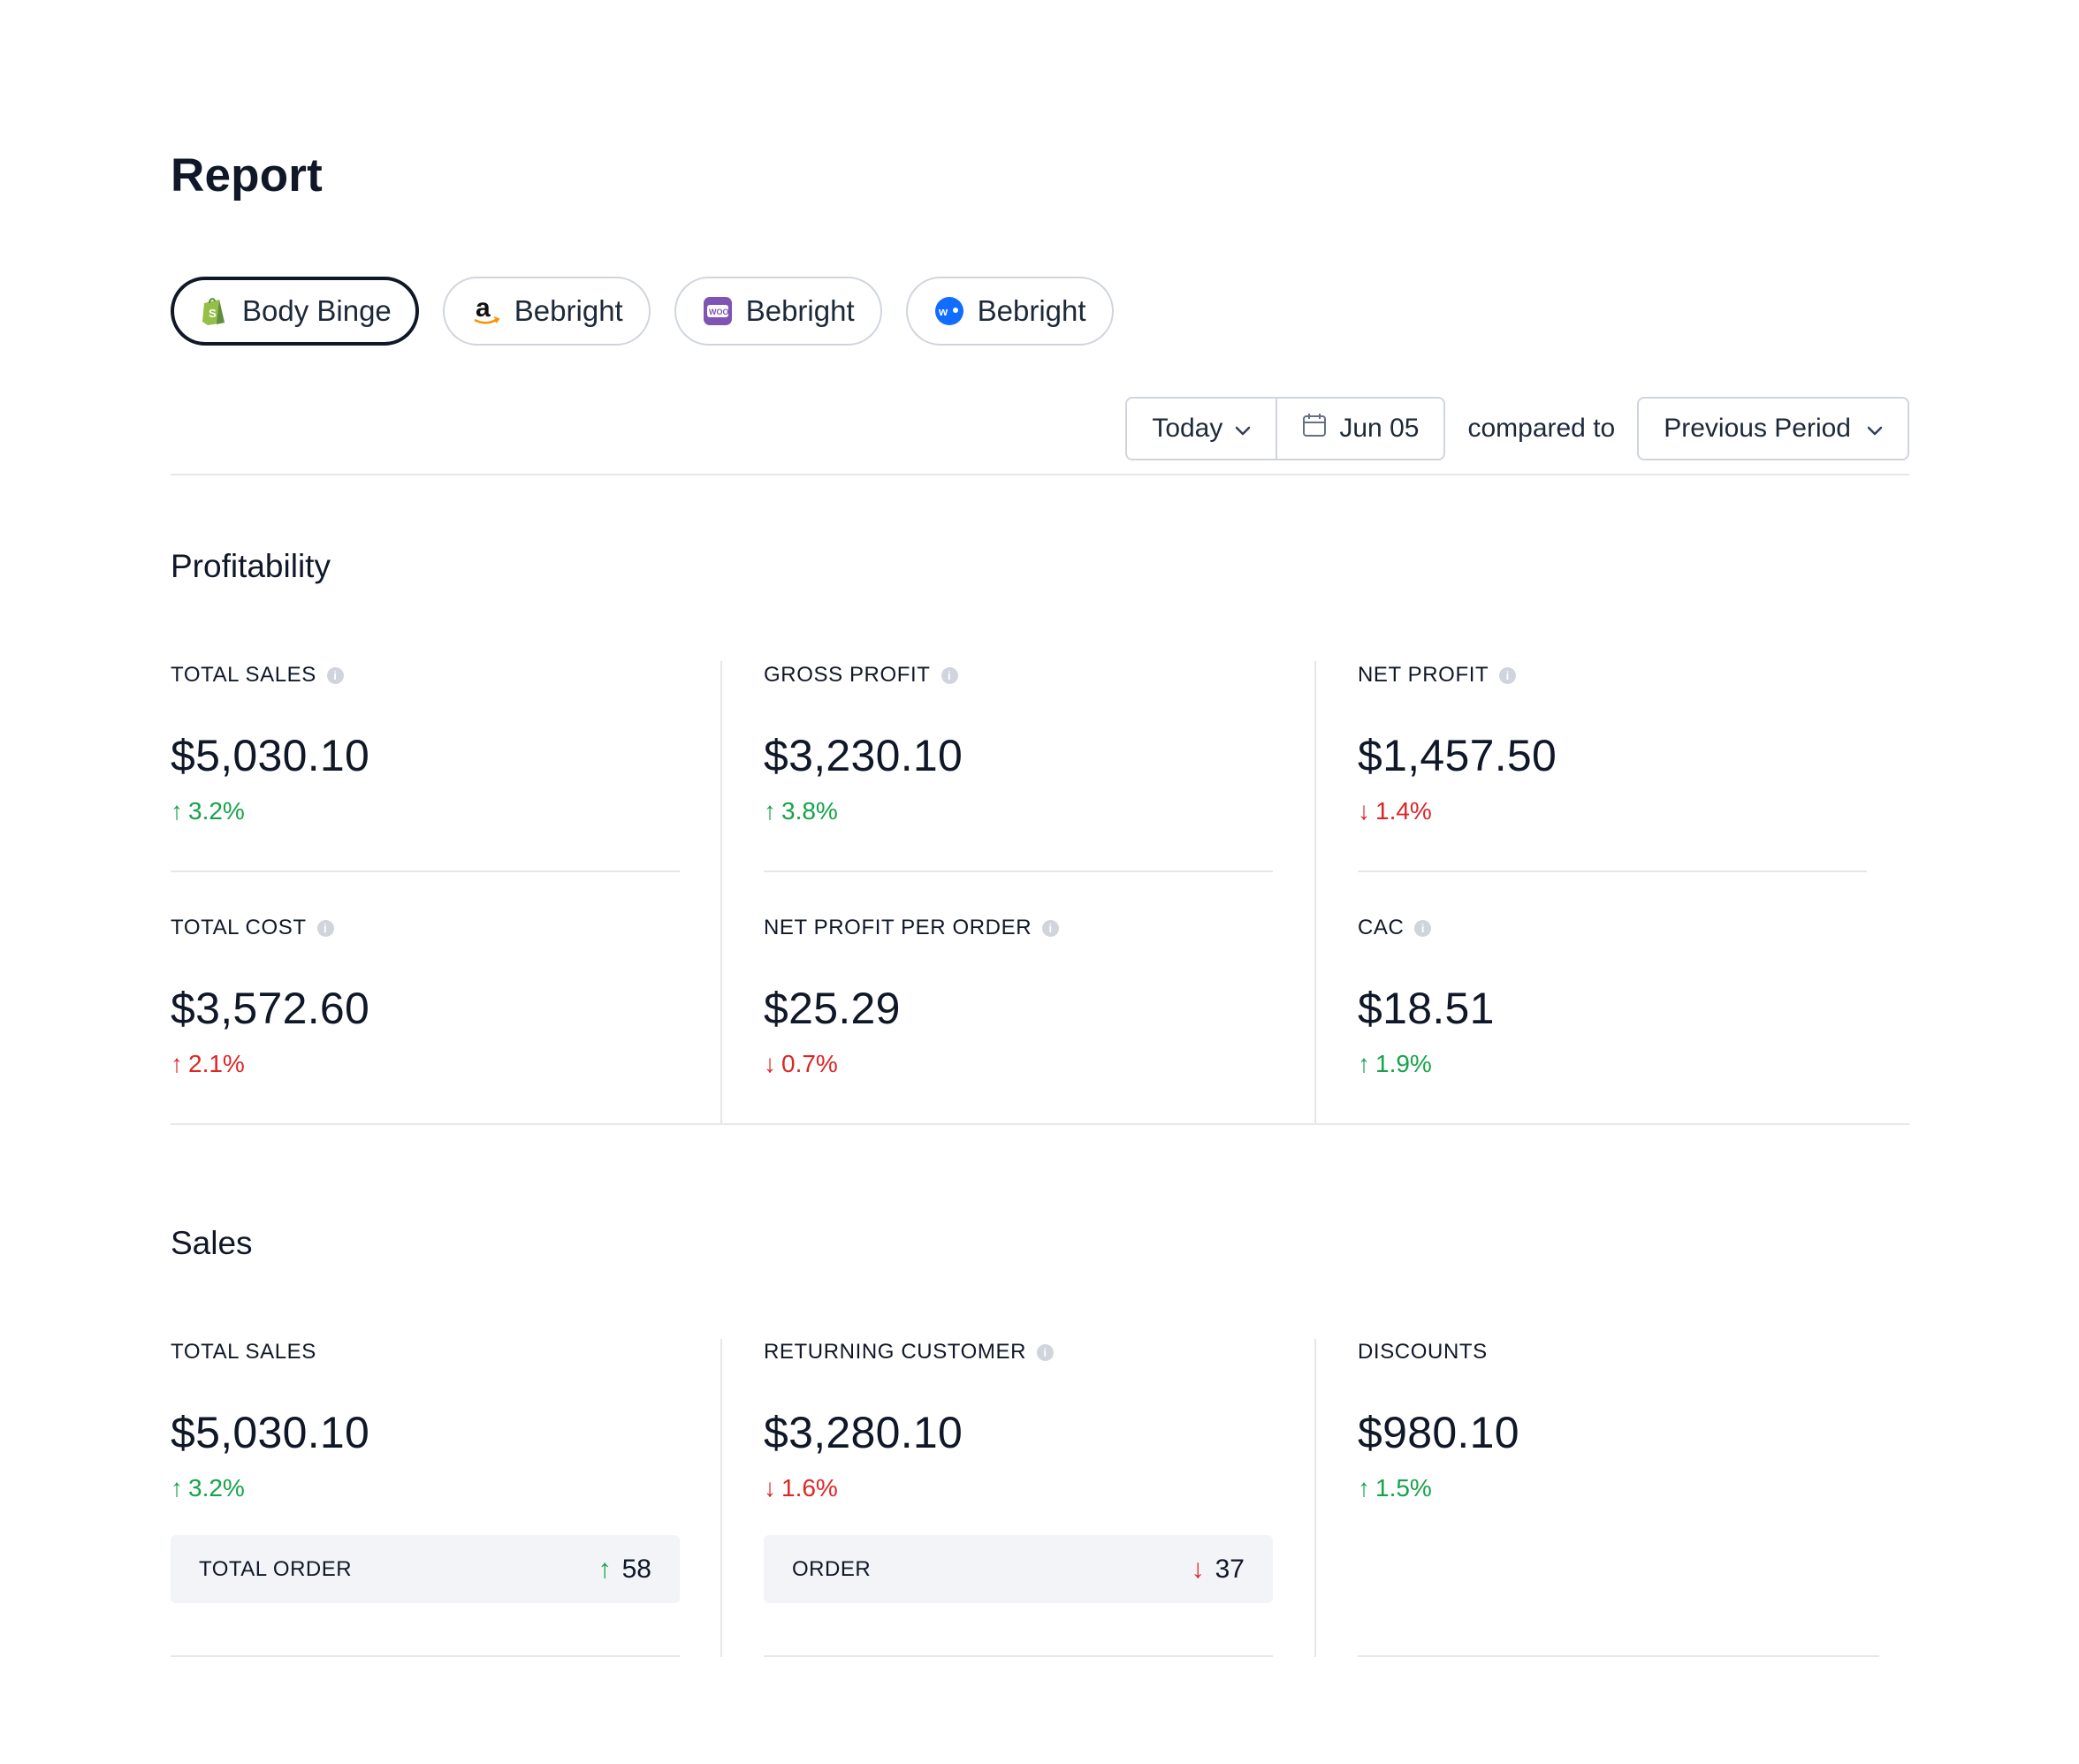 The height and width of the screenshot is (1764, 2079). I want to click on svg-text: a, so click(483, 309).